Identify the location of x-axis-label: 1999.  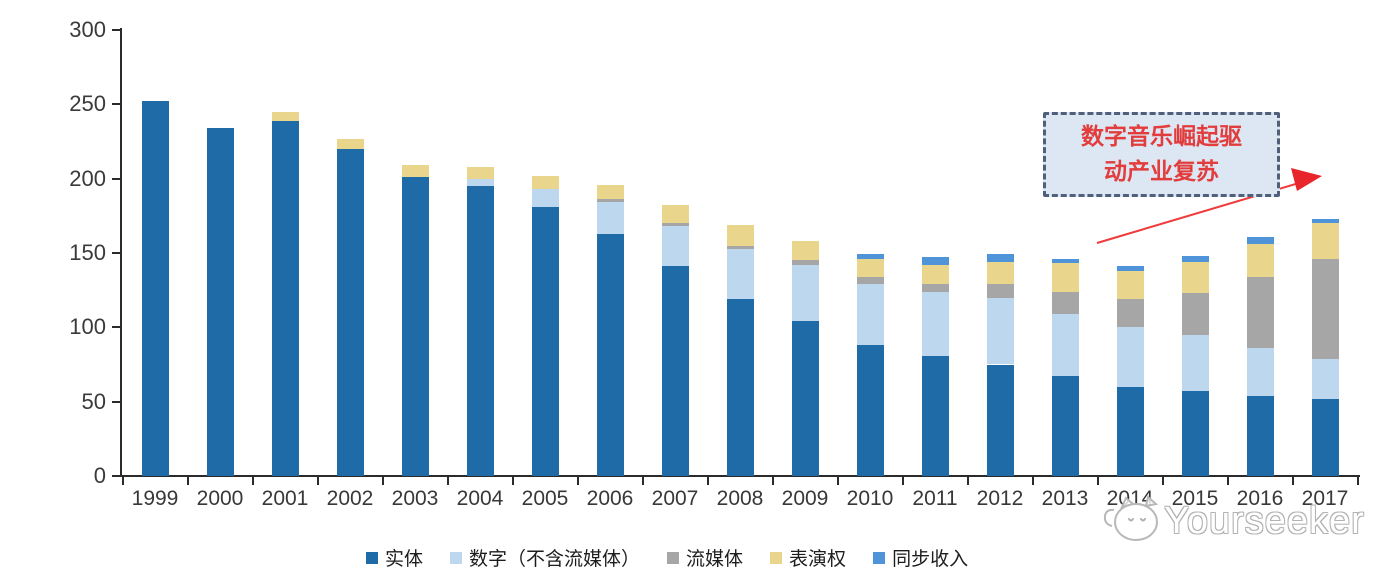
(155, 498).